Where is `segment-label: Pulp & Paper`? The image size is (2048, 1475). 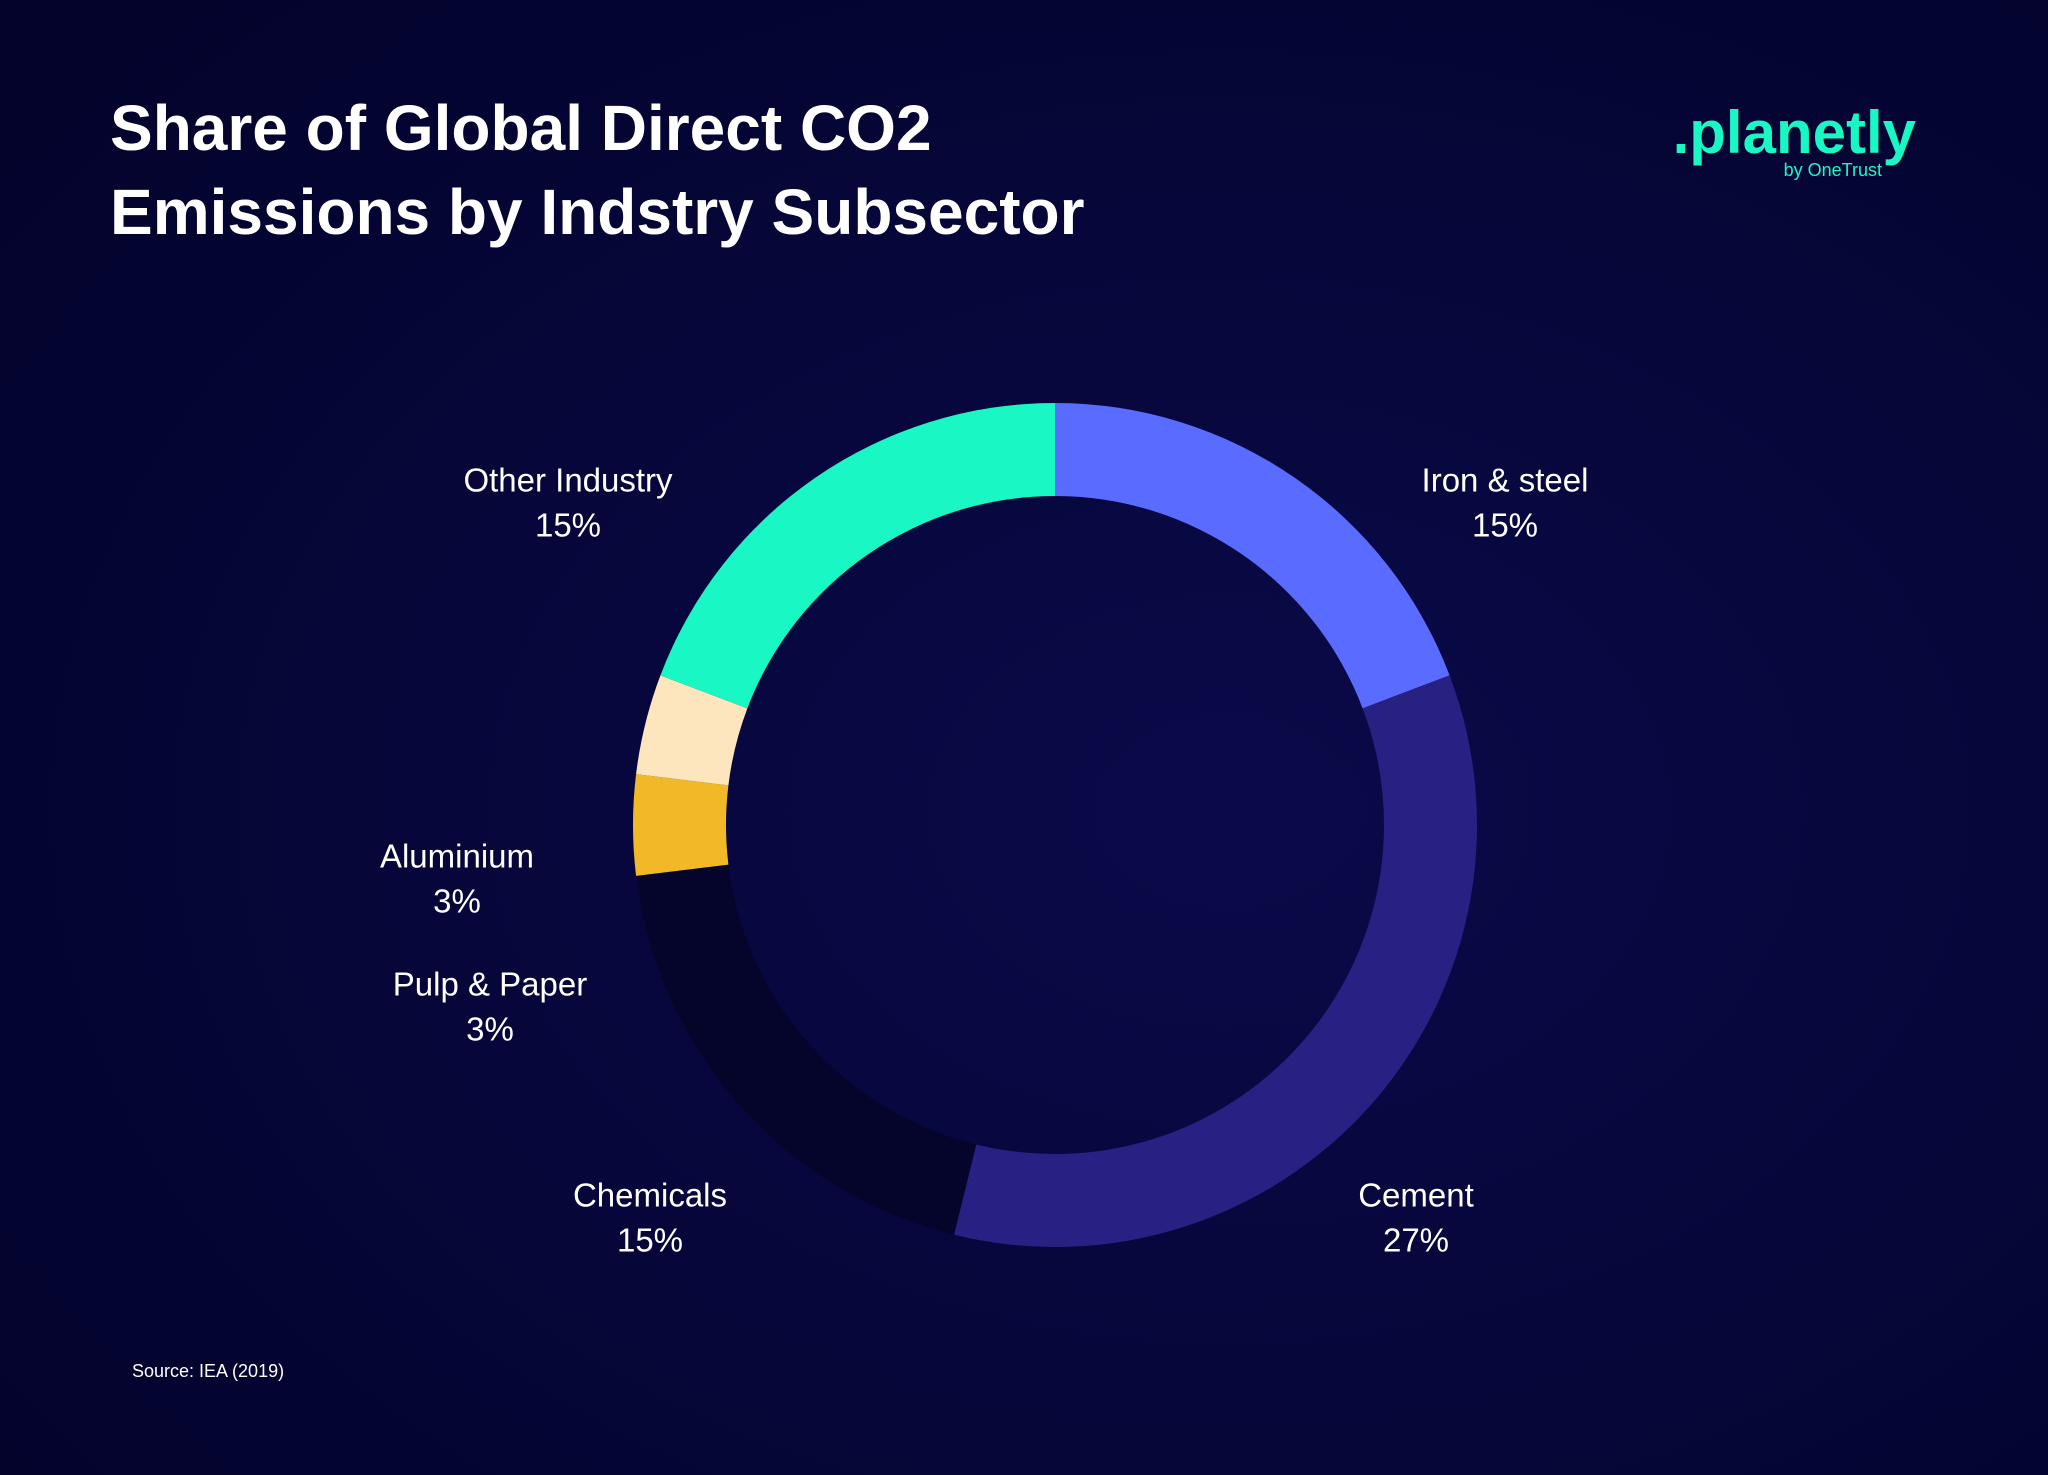
segment-label: Pulp & Paper is located at coordinates (490, 984).